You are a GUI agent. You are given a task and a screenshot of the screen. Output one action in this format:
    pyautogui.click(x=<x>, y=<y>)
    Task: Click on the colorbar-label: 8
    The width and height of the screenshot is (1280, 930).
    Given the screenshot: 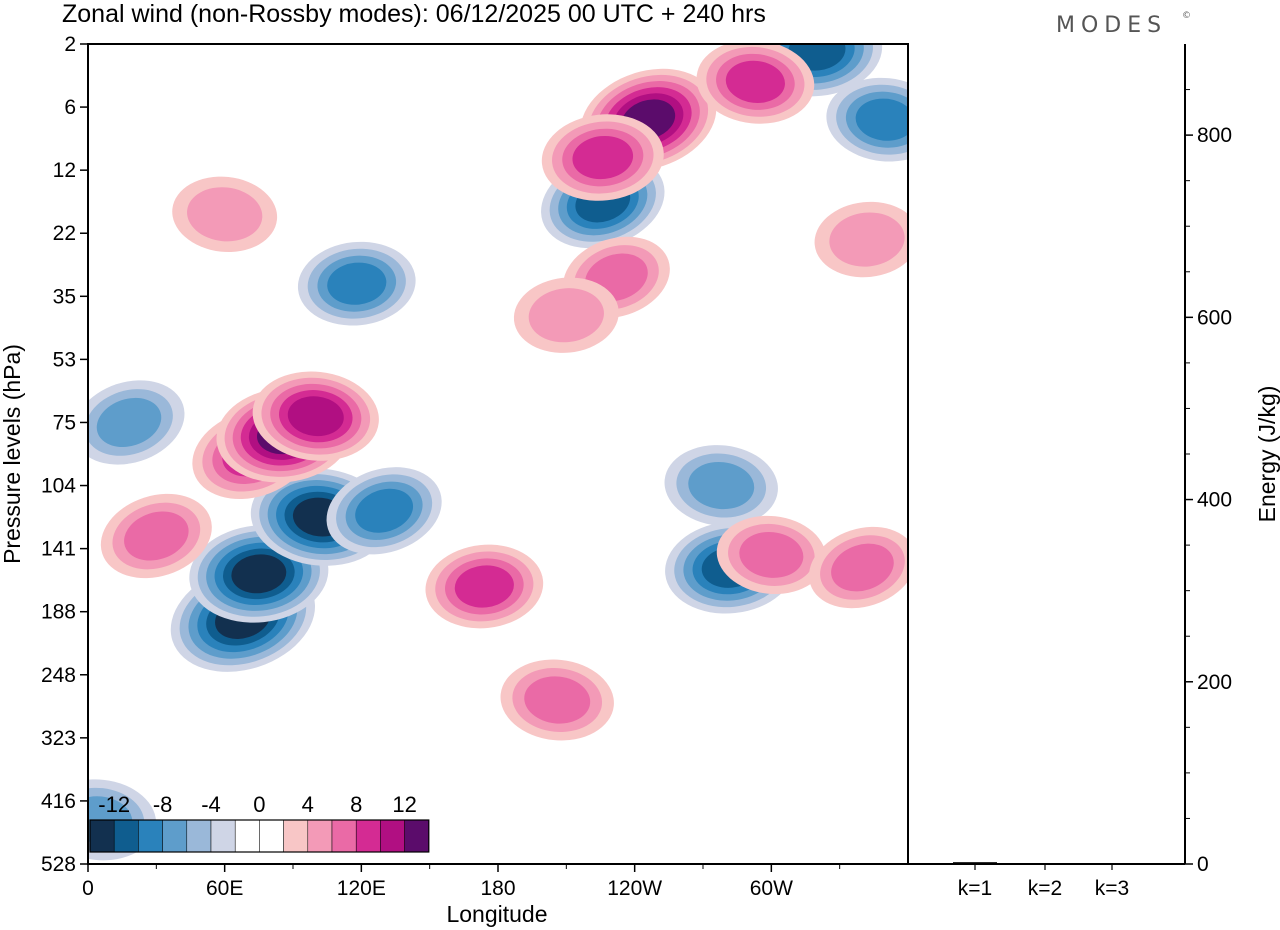 What is the action you would take?
    pyautogui.click(x=356, y=804)
    